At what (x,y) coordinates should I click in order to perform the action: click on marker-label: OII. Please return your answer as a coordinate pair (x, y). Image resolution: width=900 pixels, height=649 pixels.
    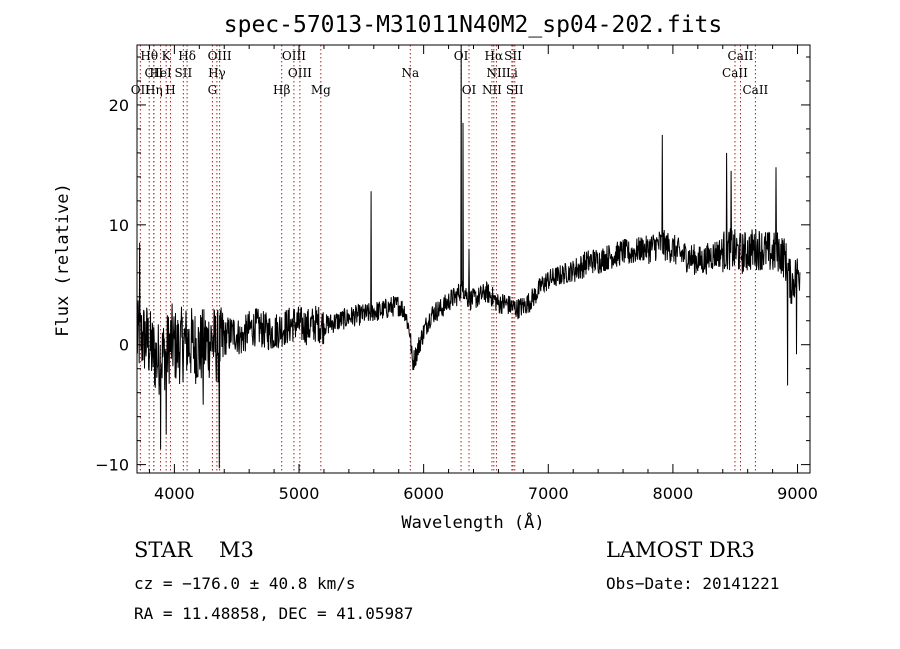
    Looking at the image, I should click on (141, 90).